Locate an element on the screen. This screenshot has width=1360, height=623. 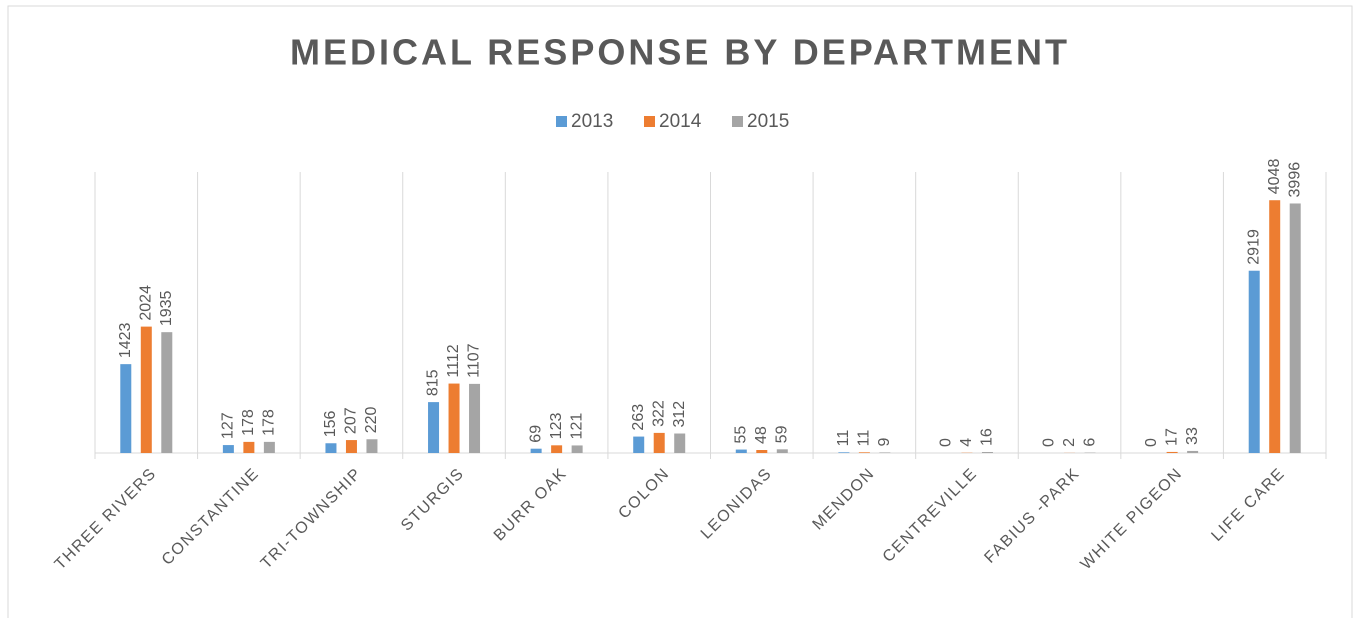
data-label: 121 is located at coordinates (576, 426).